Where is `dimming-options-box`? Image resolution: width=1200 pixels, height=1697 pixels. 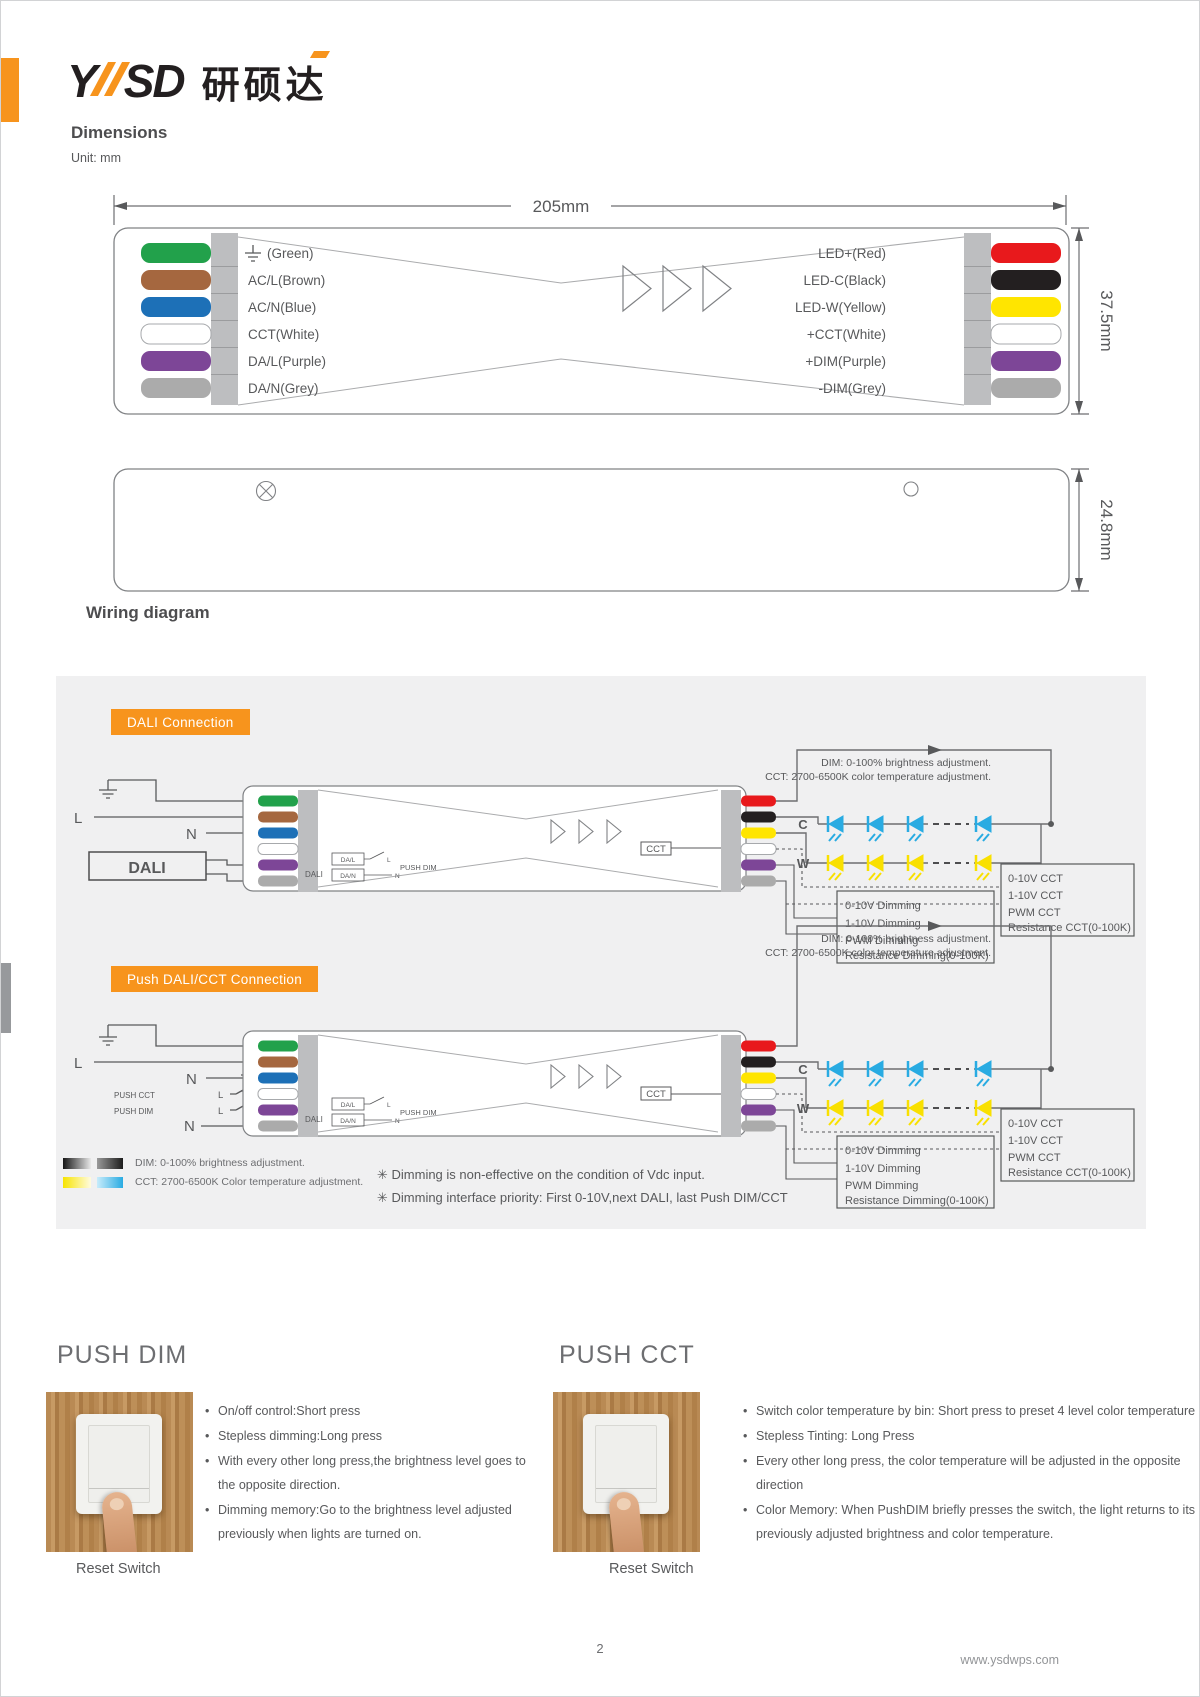
dimming-options-box is located at coordinates (915, 927).